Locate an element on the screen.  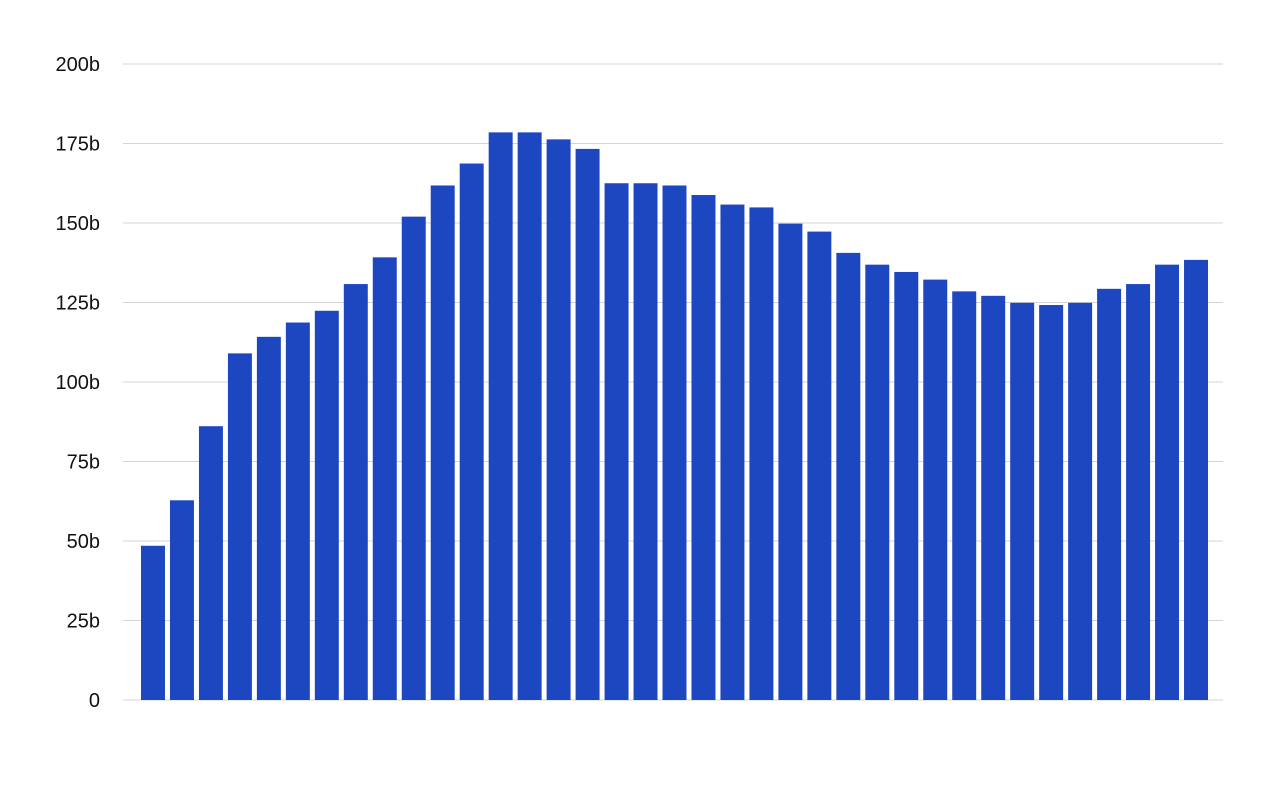
y-tick-label: 50b is located at coordinates (83, 542).